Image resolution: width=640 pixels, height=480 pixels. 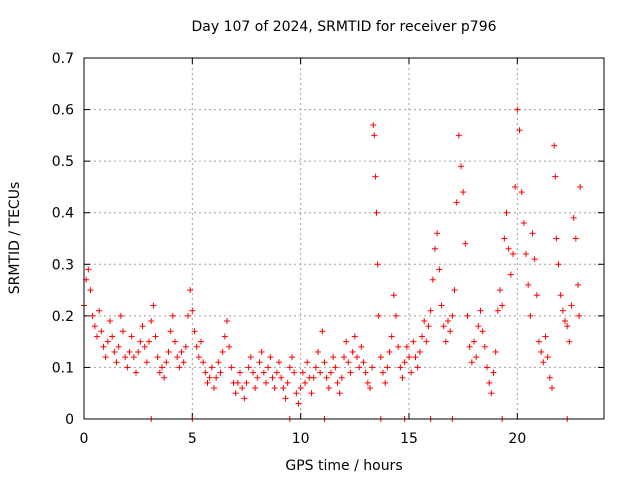 I want to click on x-tick-label: 0, so click(x=84, y=439).